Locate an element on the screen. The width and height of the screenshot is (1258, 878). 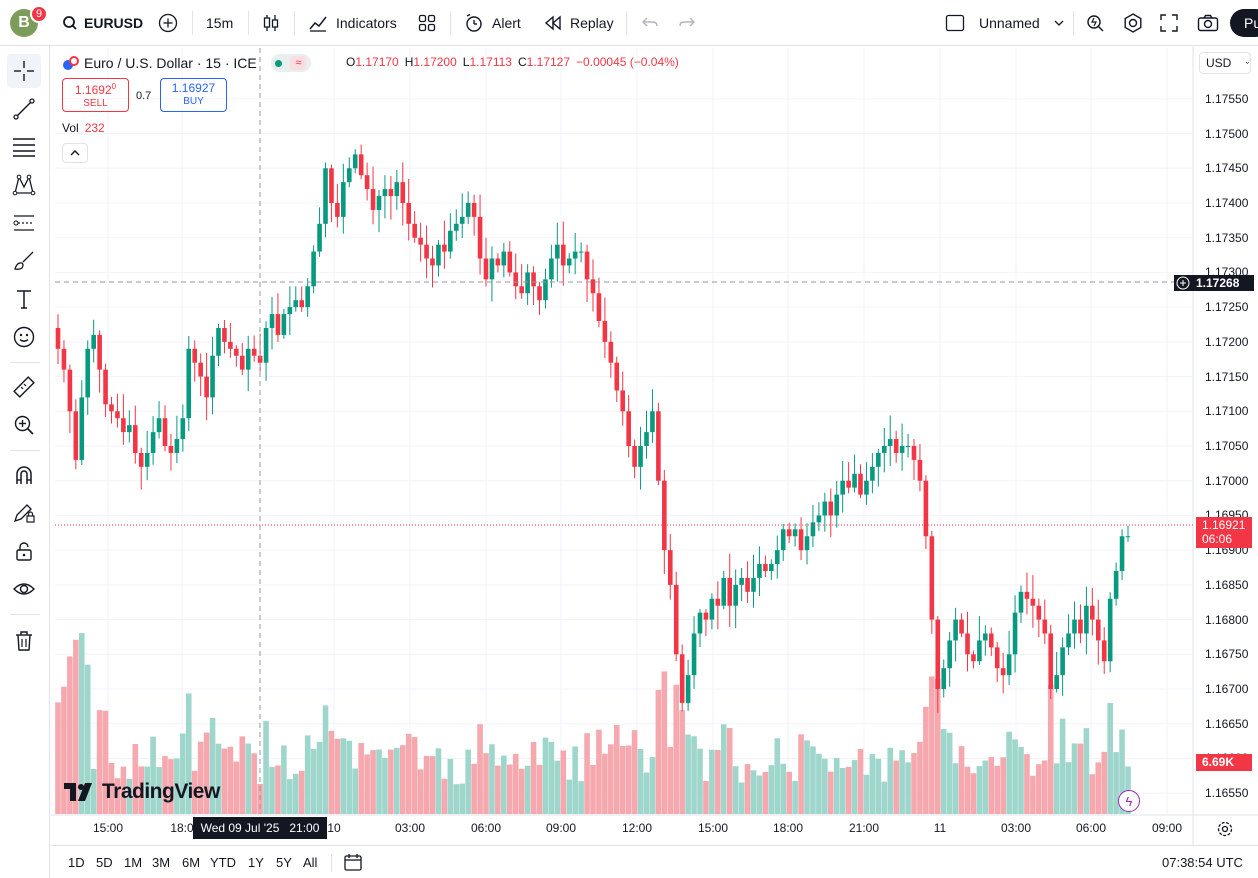
sell-button: 1.16920 SELL is located at coordinates (95, 95).